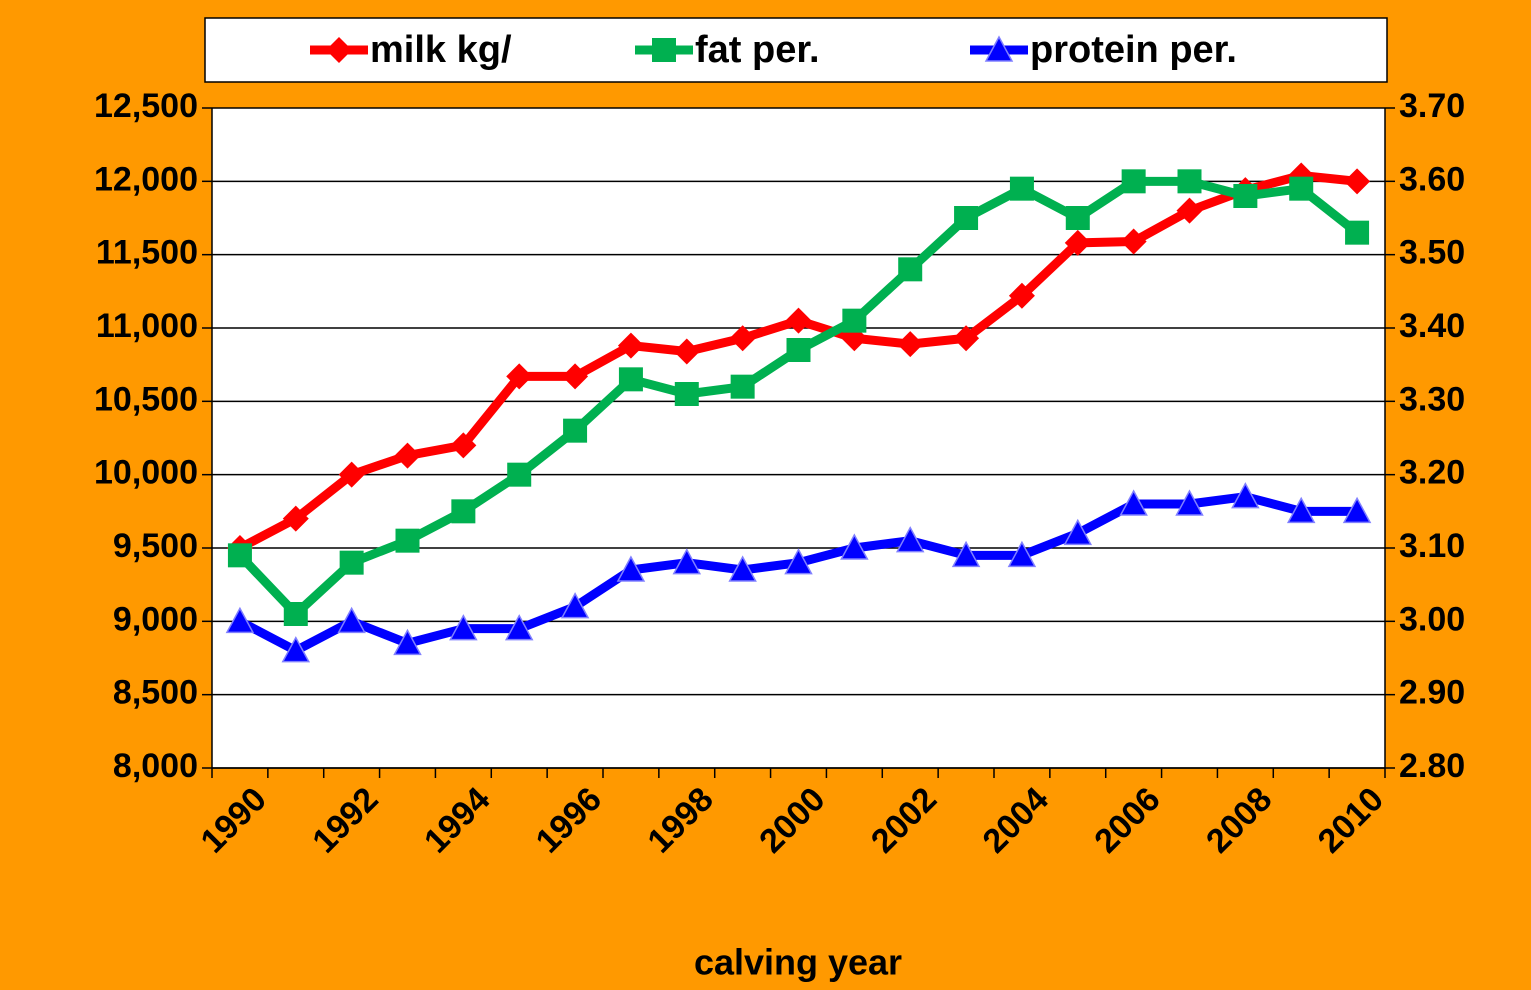 The image size is (1531, 990). Describe the element at coordinates (155, 766) in the screenshot. I see `y-tick-label: 8,000` at that location.